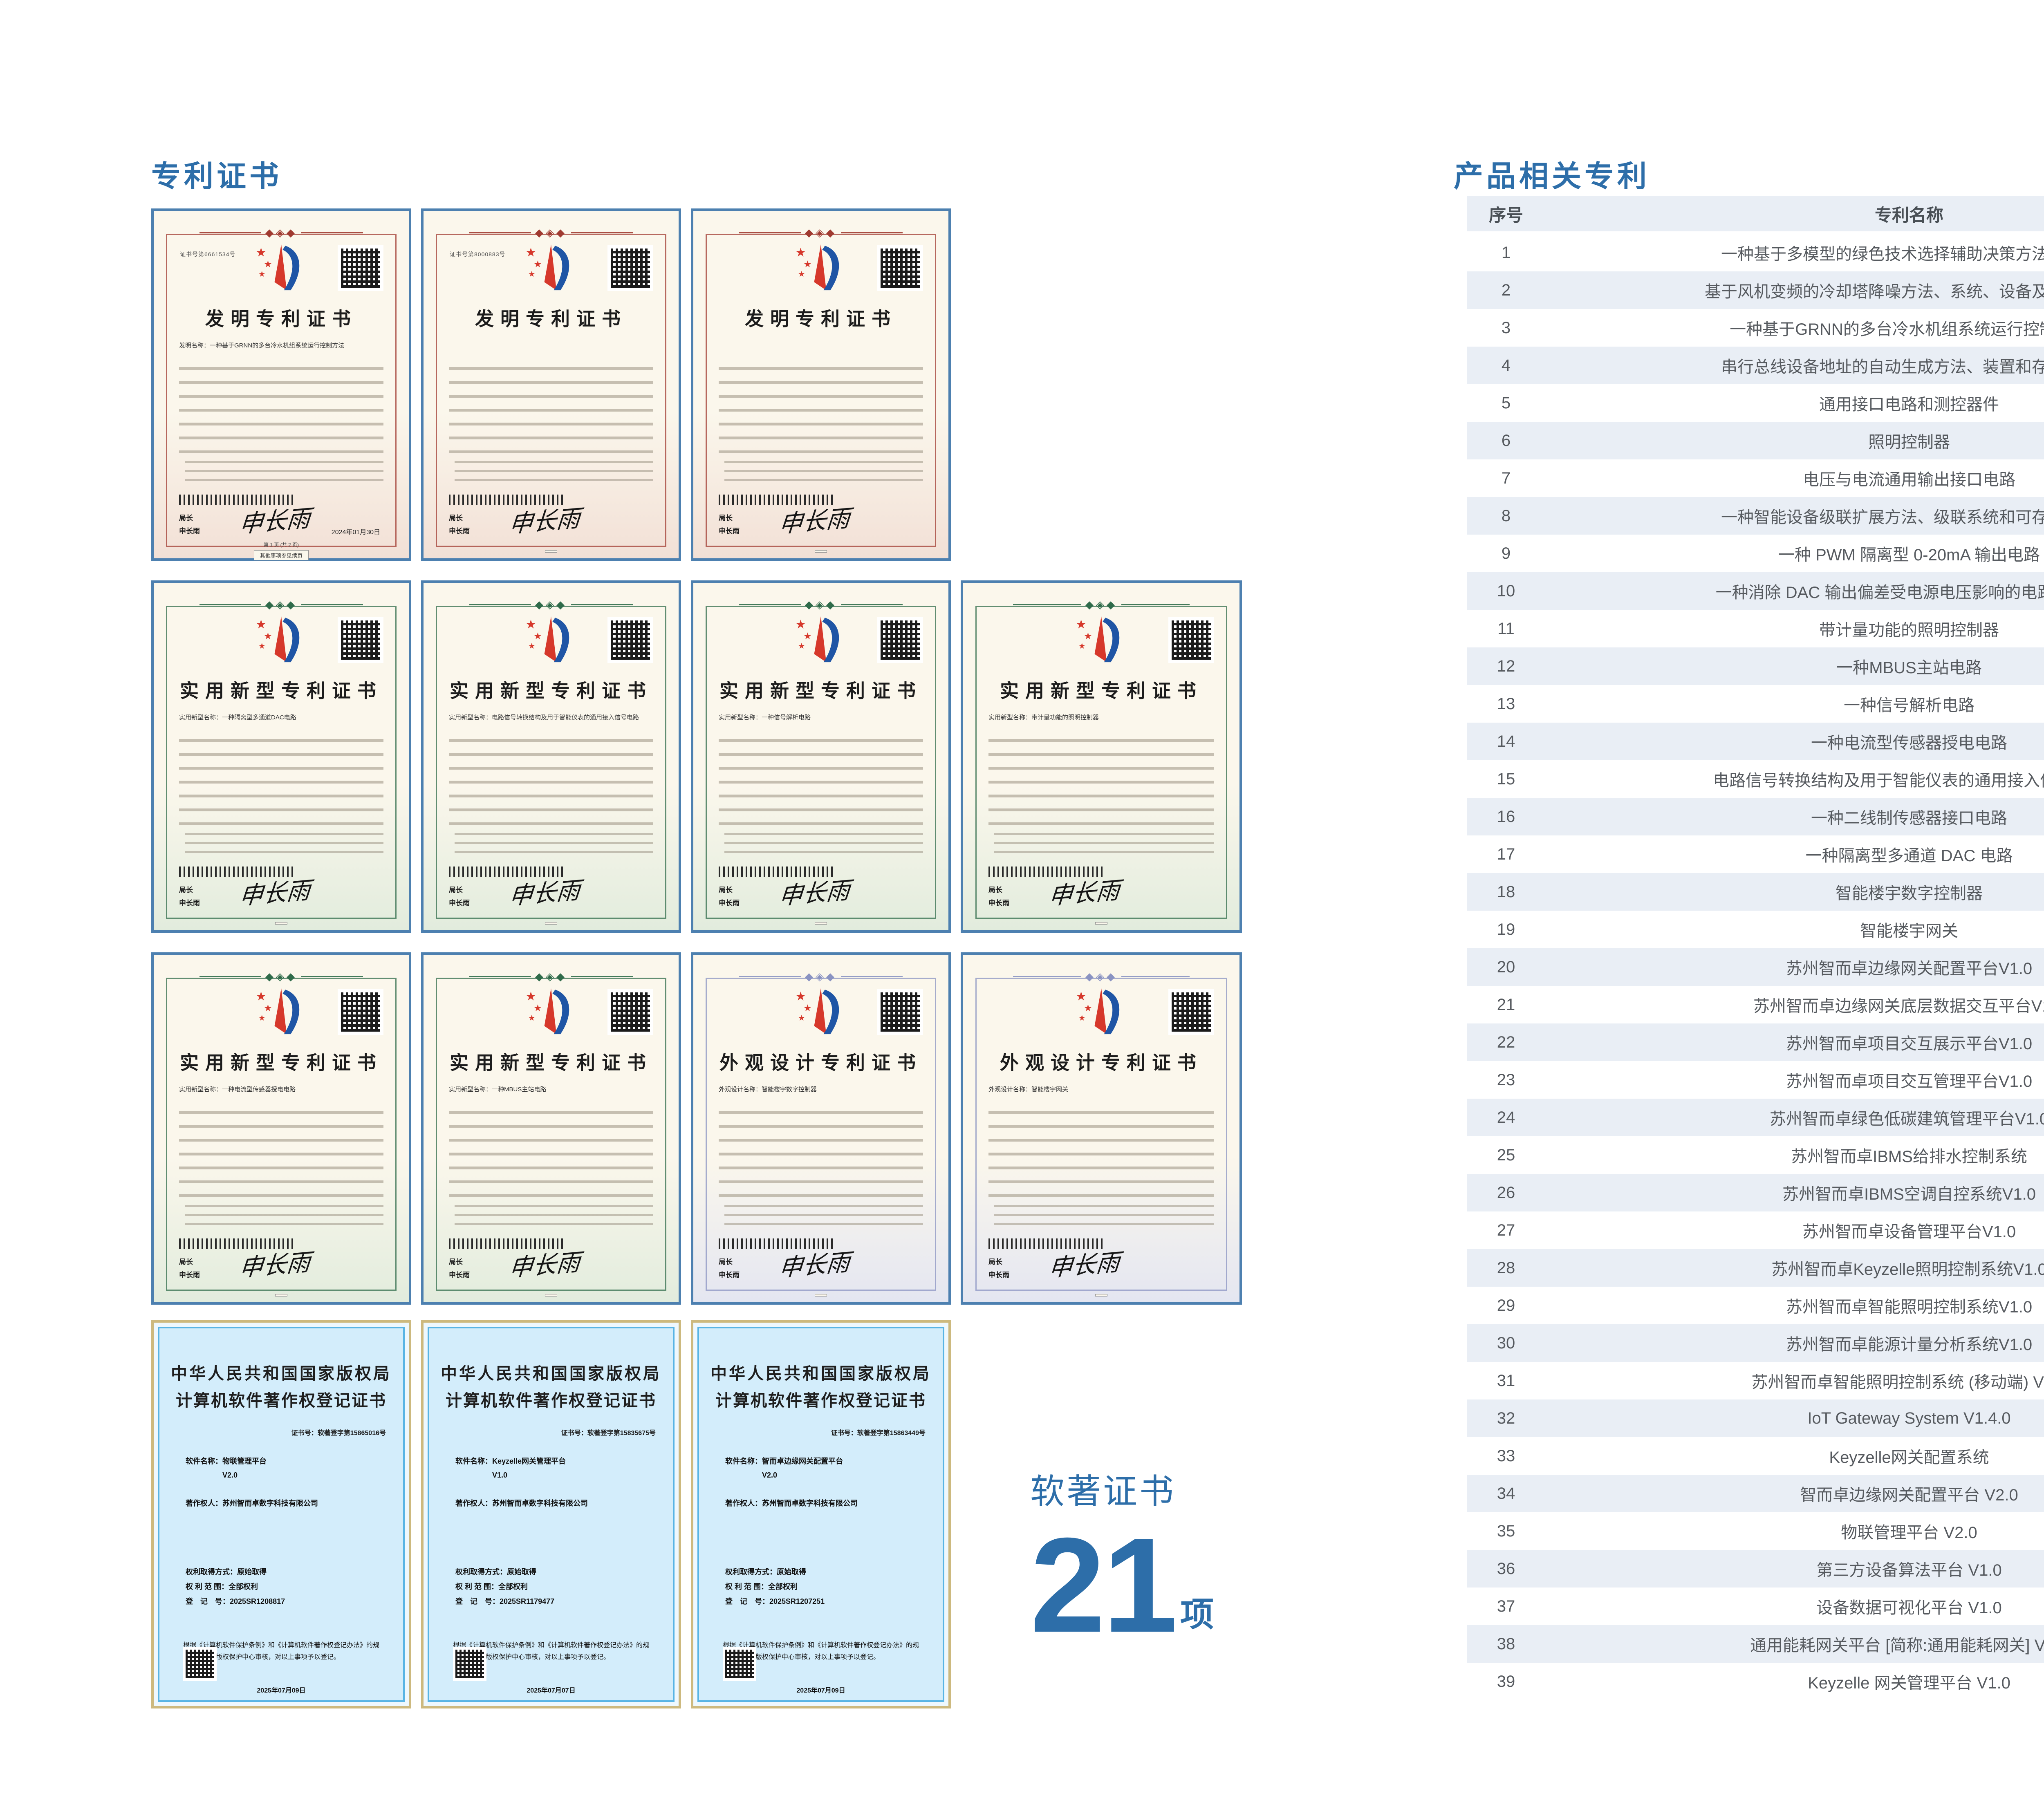 This screenshot has width=2044, height=1798. I want to click on cell-serial: 10, so click(1506, 591).